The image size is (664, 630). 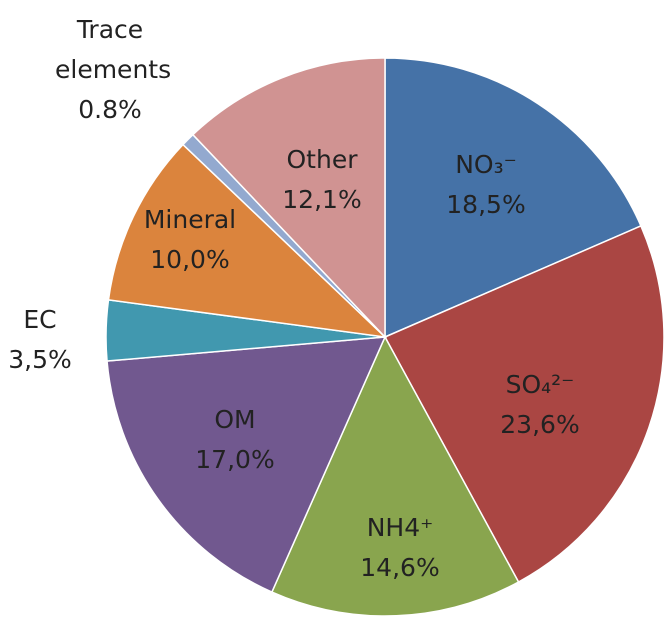 I want to click on category-name: NO₃⁻, so click(x=486, y=164).